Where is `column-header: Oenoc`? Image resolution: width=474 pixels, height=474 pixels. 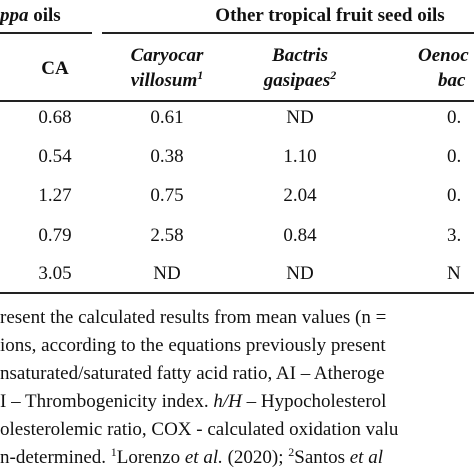 column-header: Oenoc is located at coordinates (443, 56).